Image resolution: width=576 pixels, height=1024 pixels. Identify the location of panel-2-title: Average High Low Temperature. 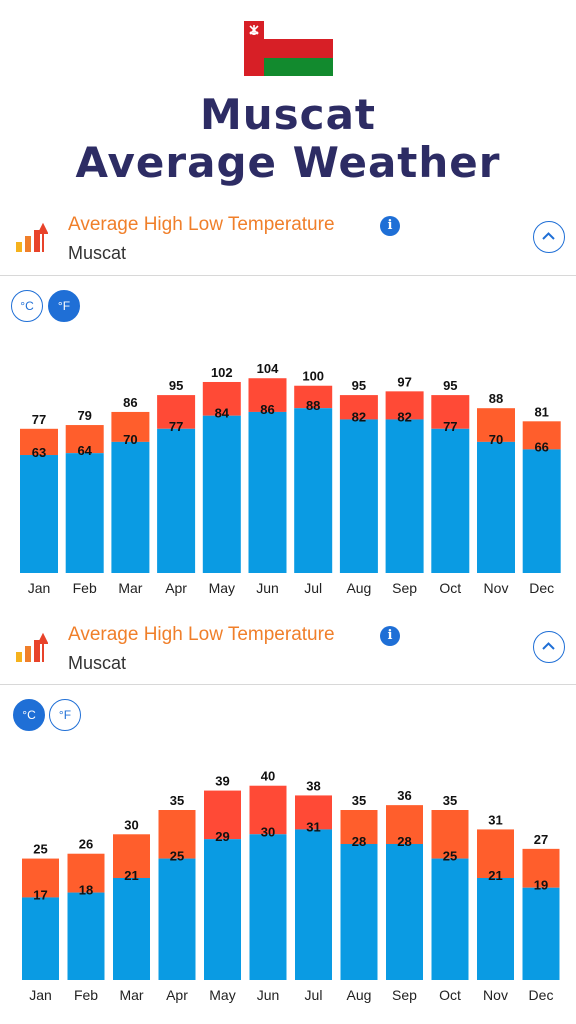
(201, 634).